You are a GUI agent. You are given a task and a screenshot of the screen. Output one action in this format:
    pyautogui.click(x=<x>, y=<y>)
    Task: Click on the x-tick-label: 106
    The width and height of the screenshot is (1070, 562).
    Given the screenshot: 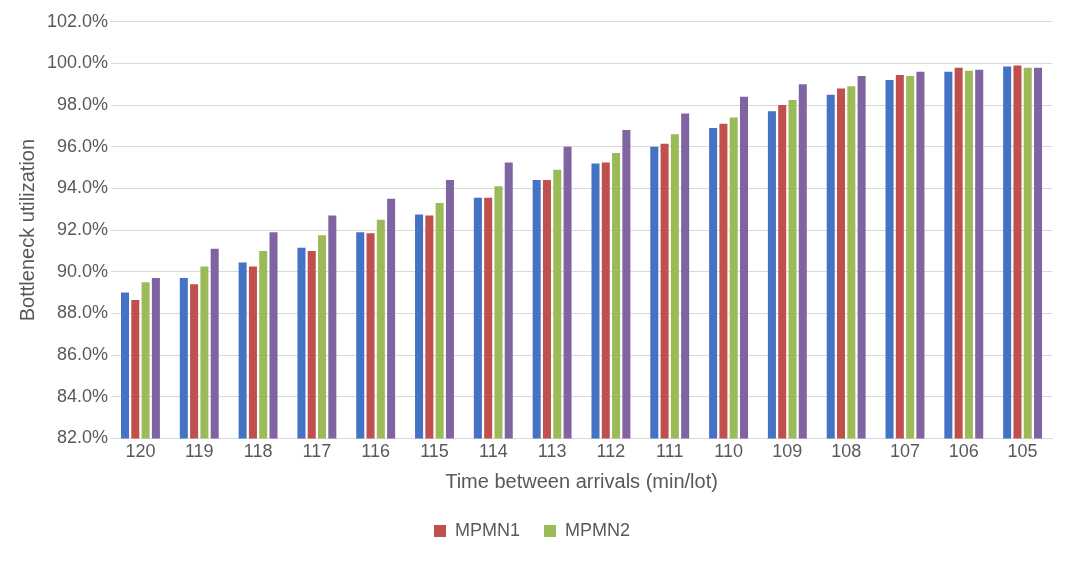 What is the action you would take?
    pyautogui.click(x=963, y=451)
    